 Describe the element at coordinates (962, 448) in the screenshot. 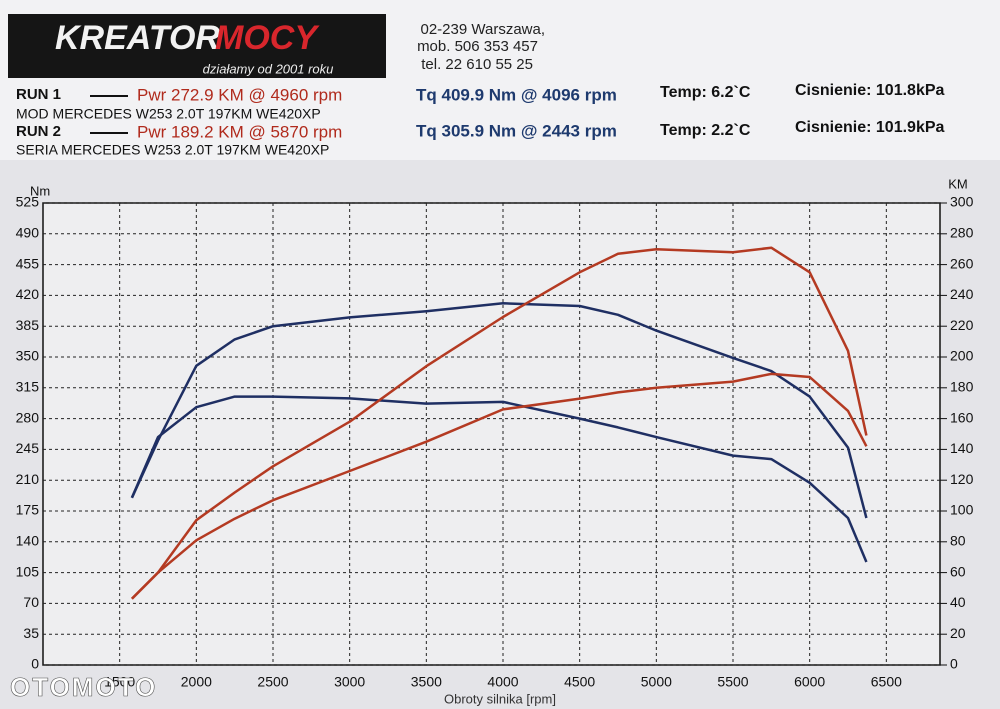

I see `y2-tick-label: 140` at that location.